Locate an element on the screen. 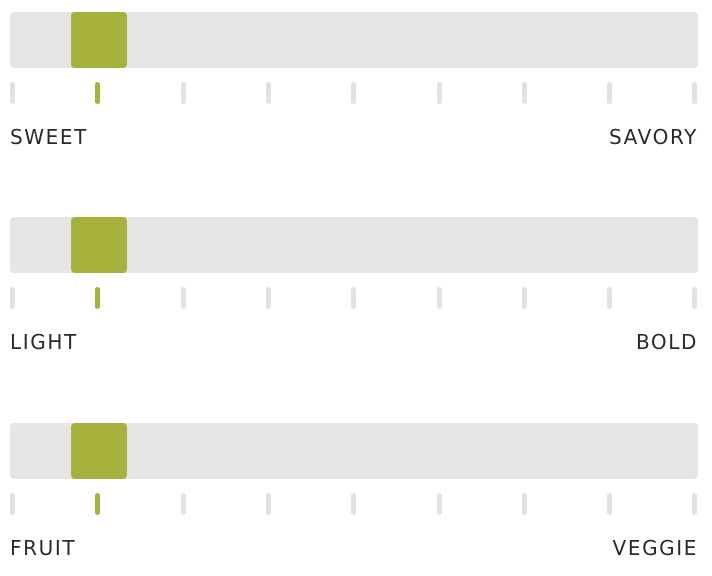 The height and width of the screenshot is (576, 712). left-label: SWEET is located at coordinates (49, 137).